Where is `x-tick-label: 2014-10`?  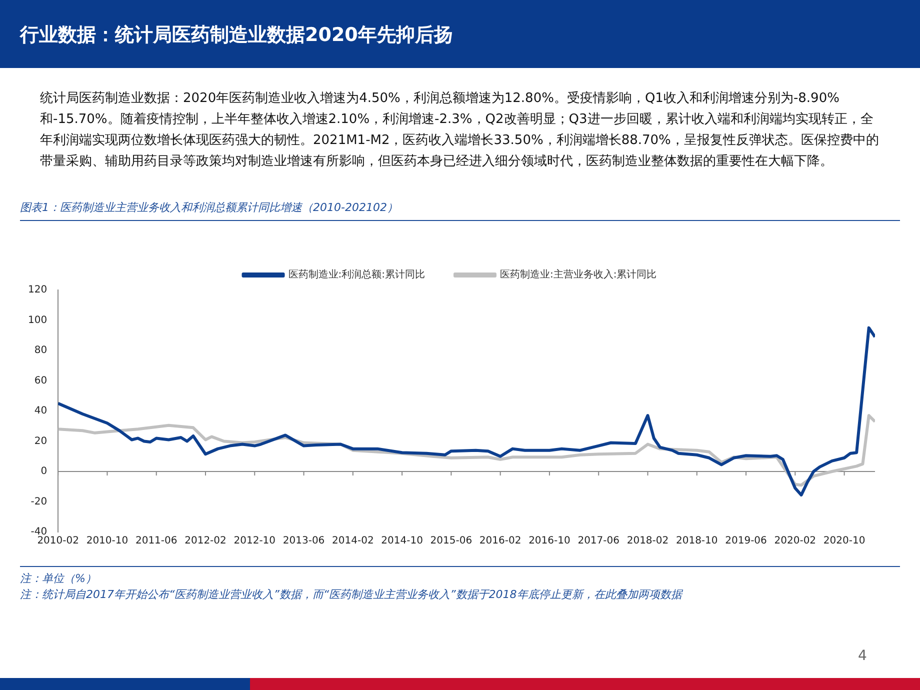
x-tick-label: 2014-10 is located at coordinates (402, 541).